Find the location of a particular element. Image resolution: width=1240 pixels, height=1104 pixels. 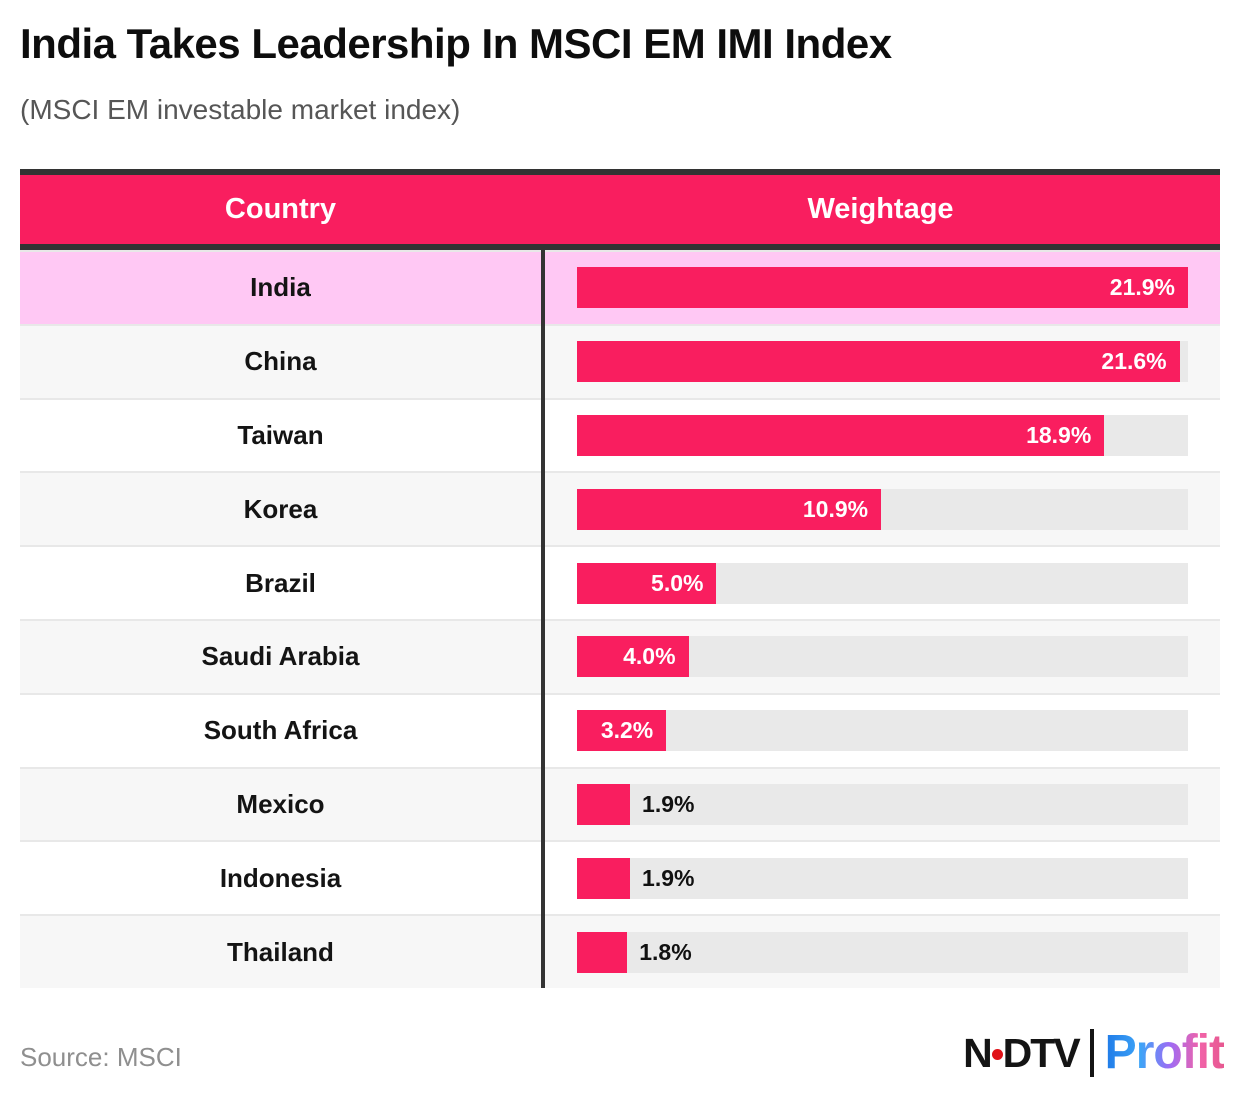

weightage-bar: 21.9% is located at coordinates (882, 288).